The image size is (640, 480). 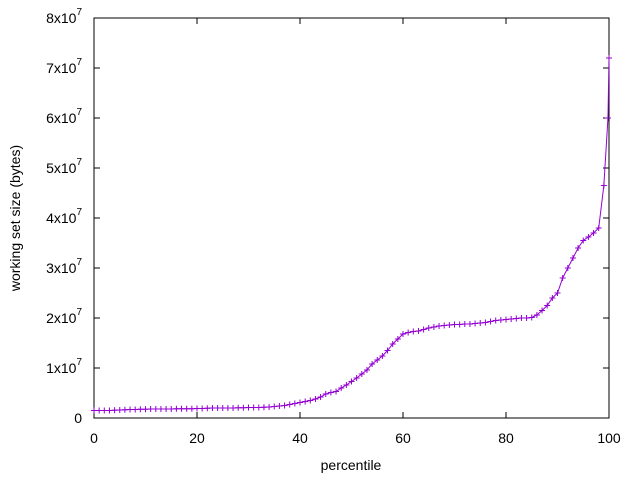 I want to click on y-tick-label: 0, so click(x=78, y=418).